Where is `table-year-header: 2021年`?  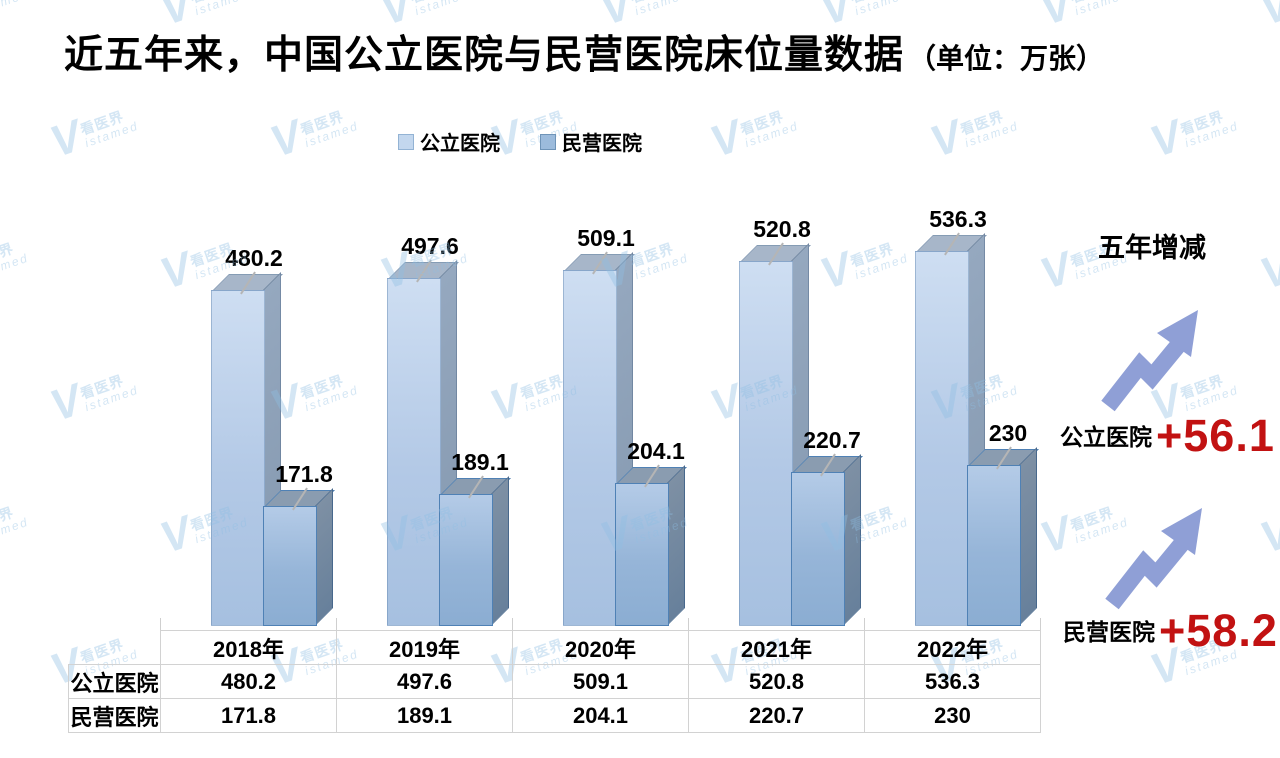 table-year-header: 2021年 is located at coordinates (776, 647).